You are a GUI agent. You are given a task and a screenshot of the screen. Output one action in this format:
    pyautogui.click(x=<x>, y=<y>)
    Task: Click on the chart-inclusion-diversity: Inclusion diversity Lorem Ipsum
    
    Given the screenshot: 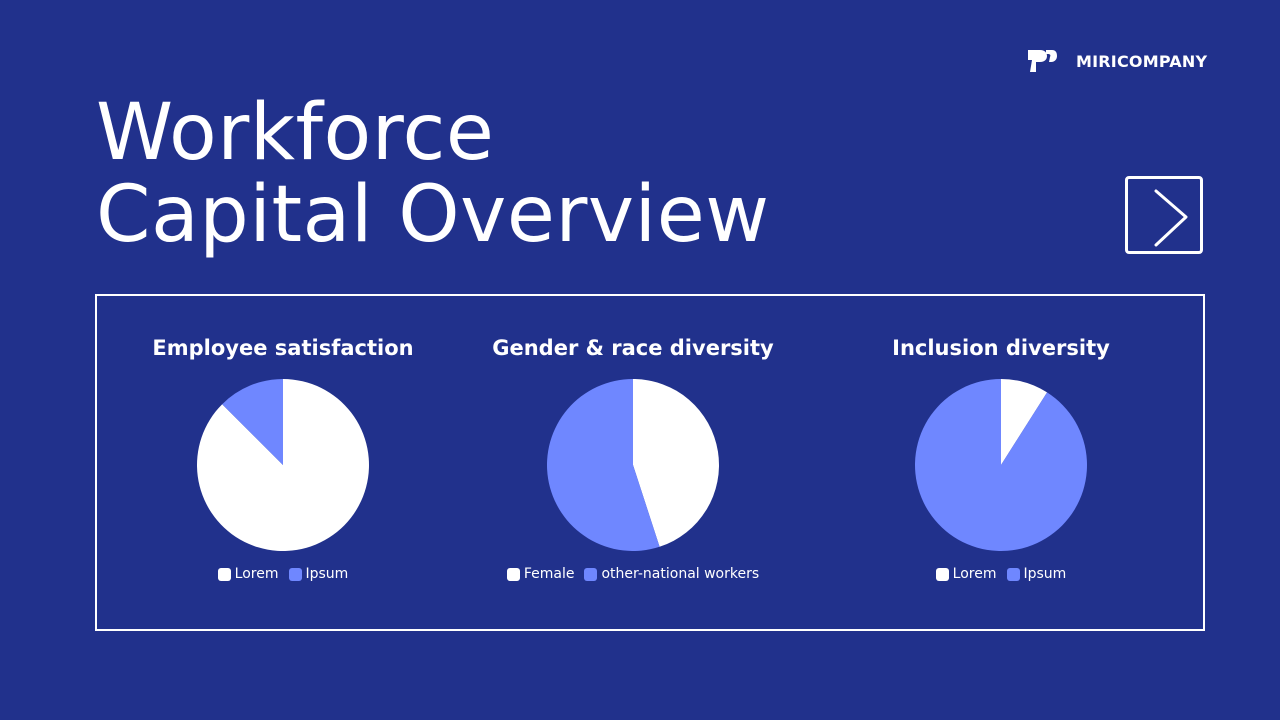 What is the action you would take?
    pyautogui.click(x=1001, y=439)
    